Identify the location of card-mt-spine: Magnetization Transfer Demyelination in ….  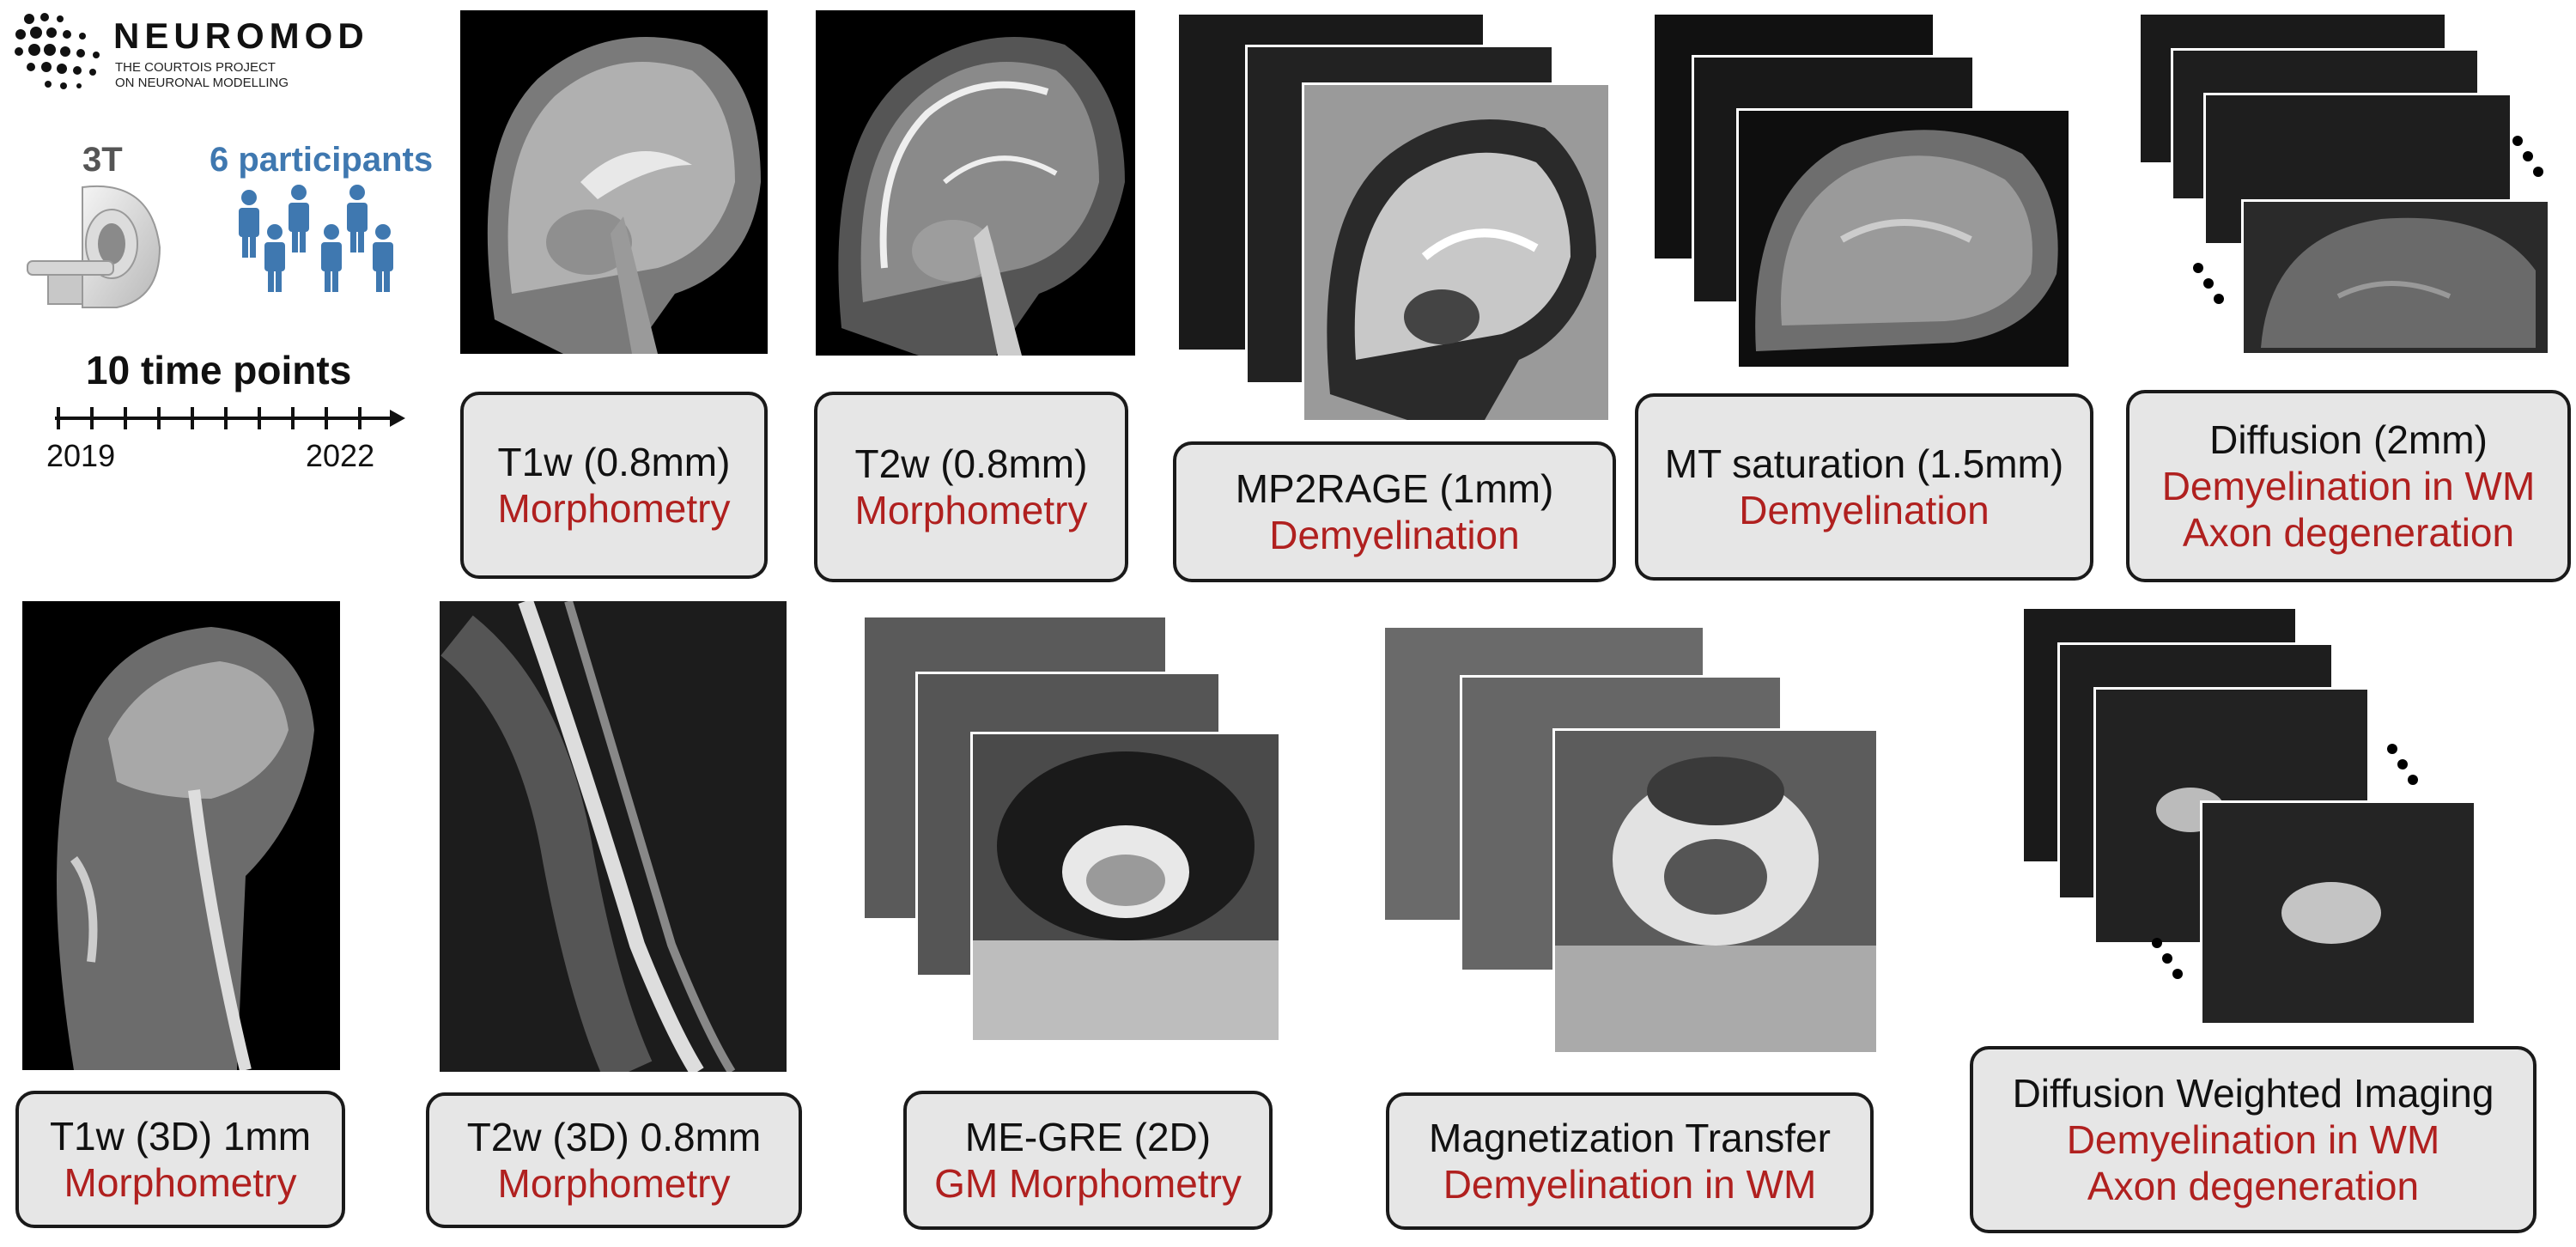
(1630, 1161).